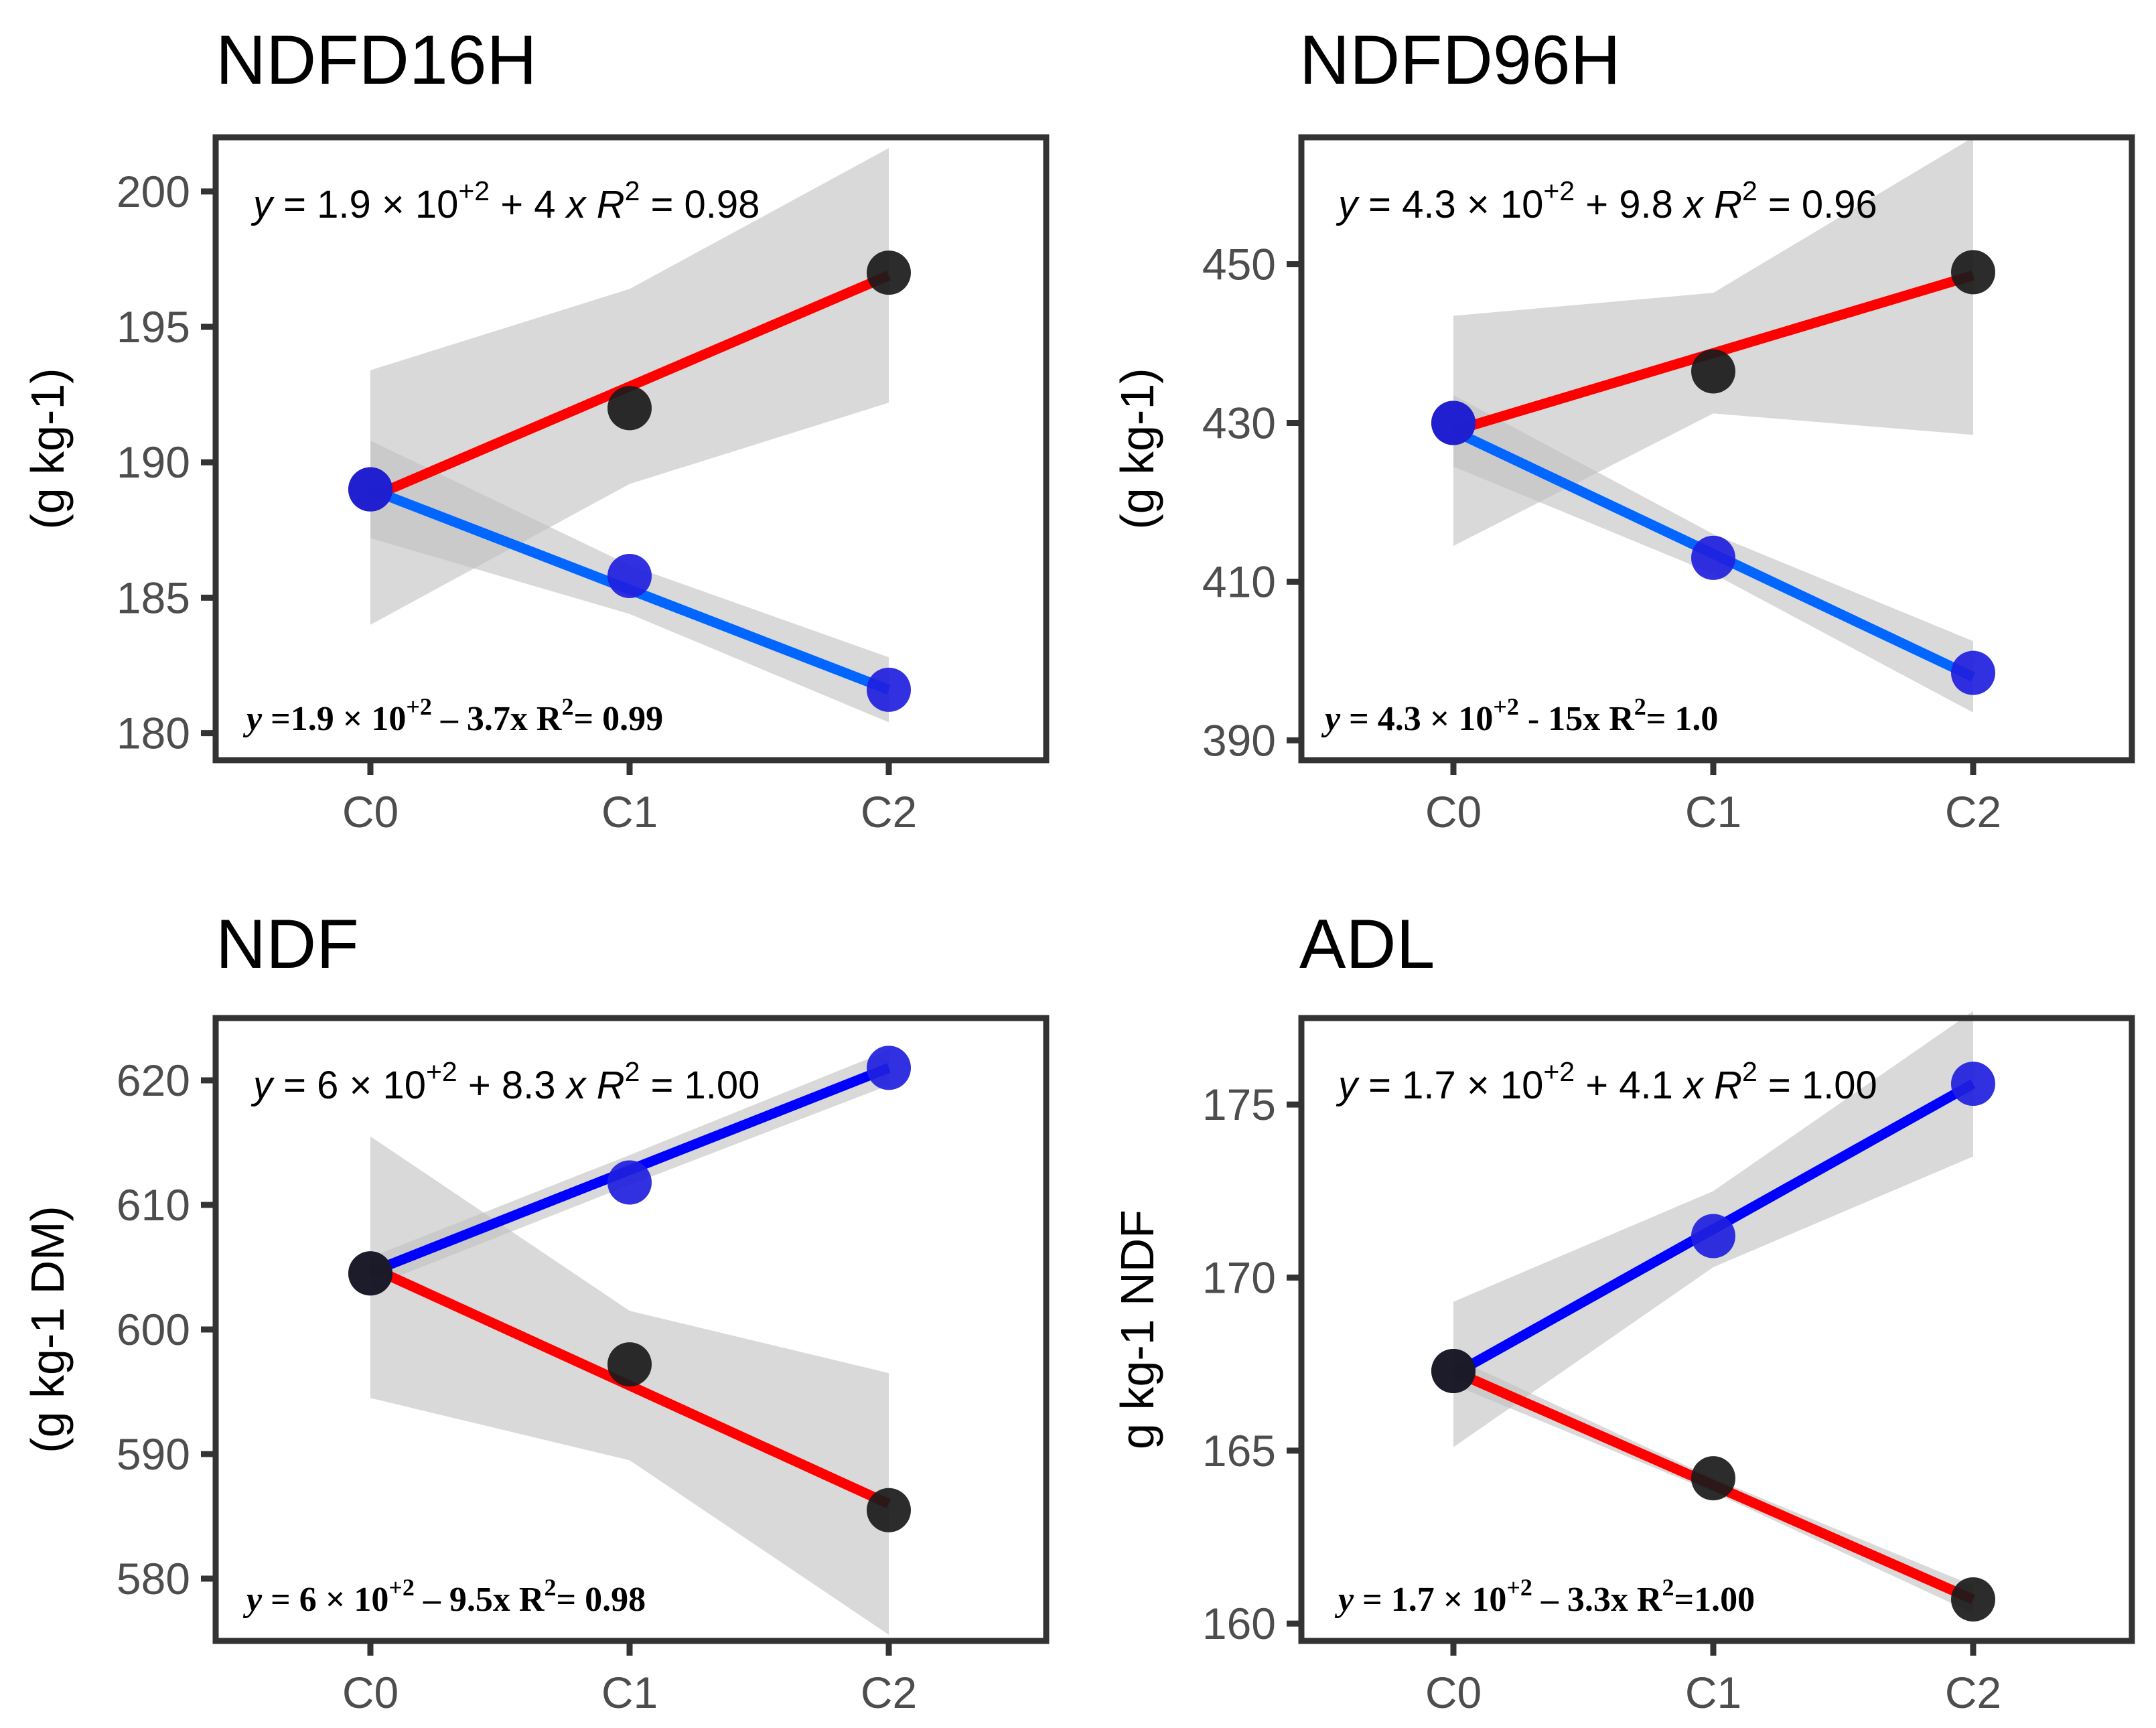 The height and width of the screenshot is (1728, 2156). Describe the element at coordinates (1239, 740) in the screenshot. I see `y-tick-label: 390` at that location.